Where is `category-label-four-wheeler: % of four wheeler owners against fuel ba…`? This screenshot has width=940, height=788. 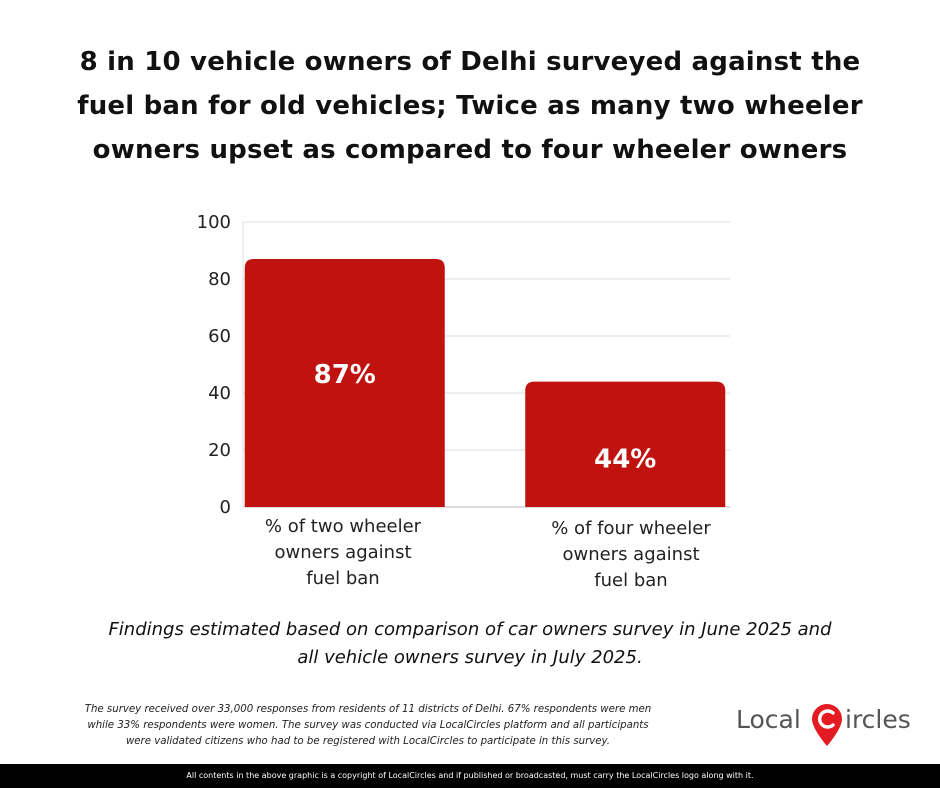
category-label-four-wheeler: % of four wheeler owners against fuel ba… is located at coordinates (631, 555).